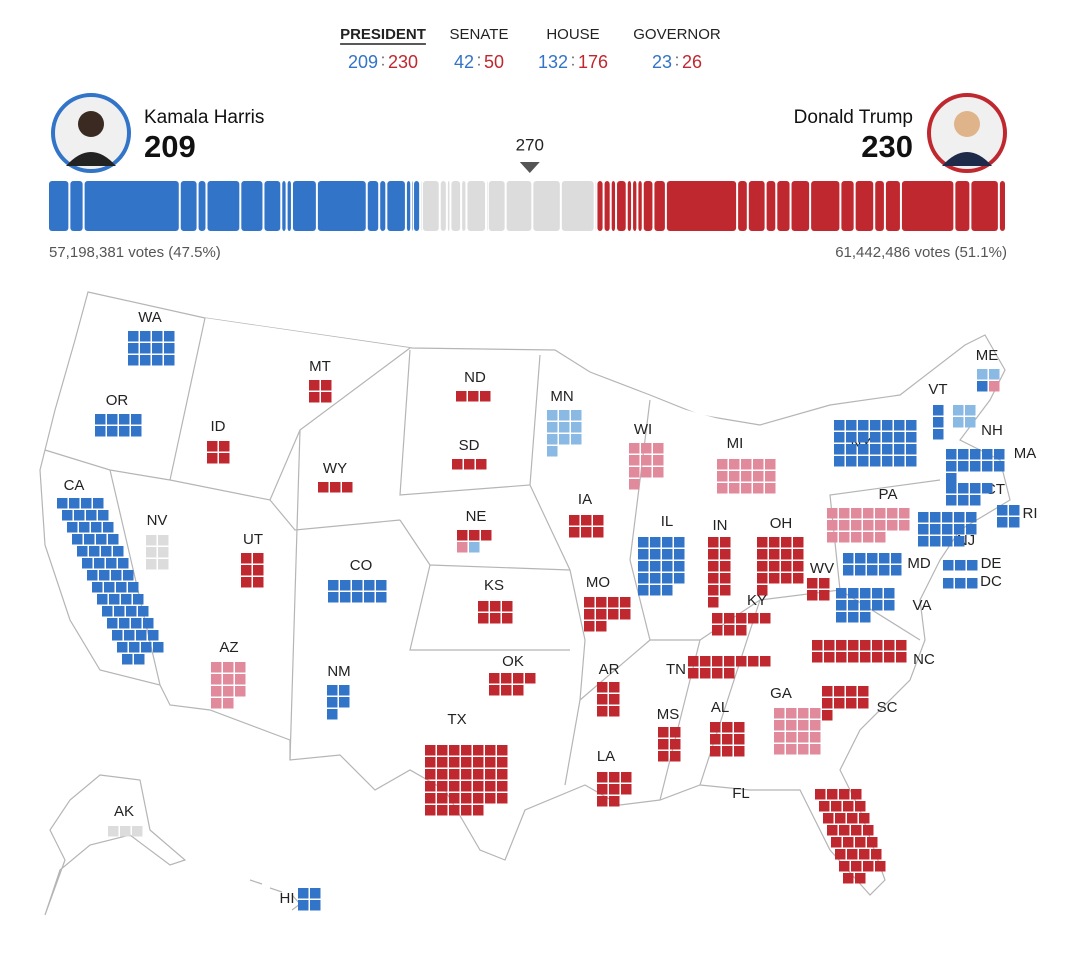  Describe the element at coordinates (677, 34) in the screenshot. I see `race-tab: GOVERNOR` at that location.